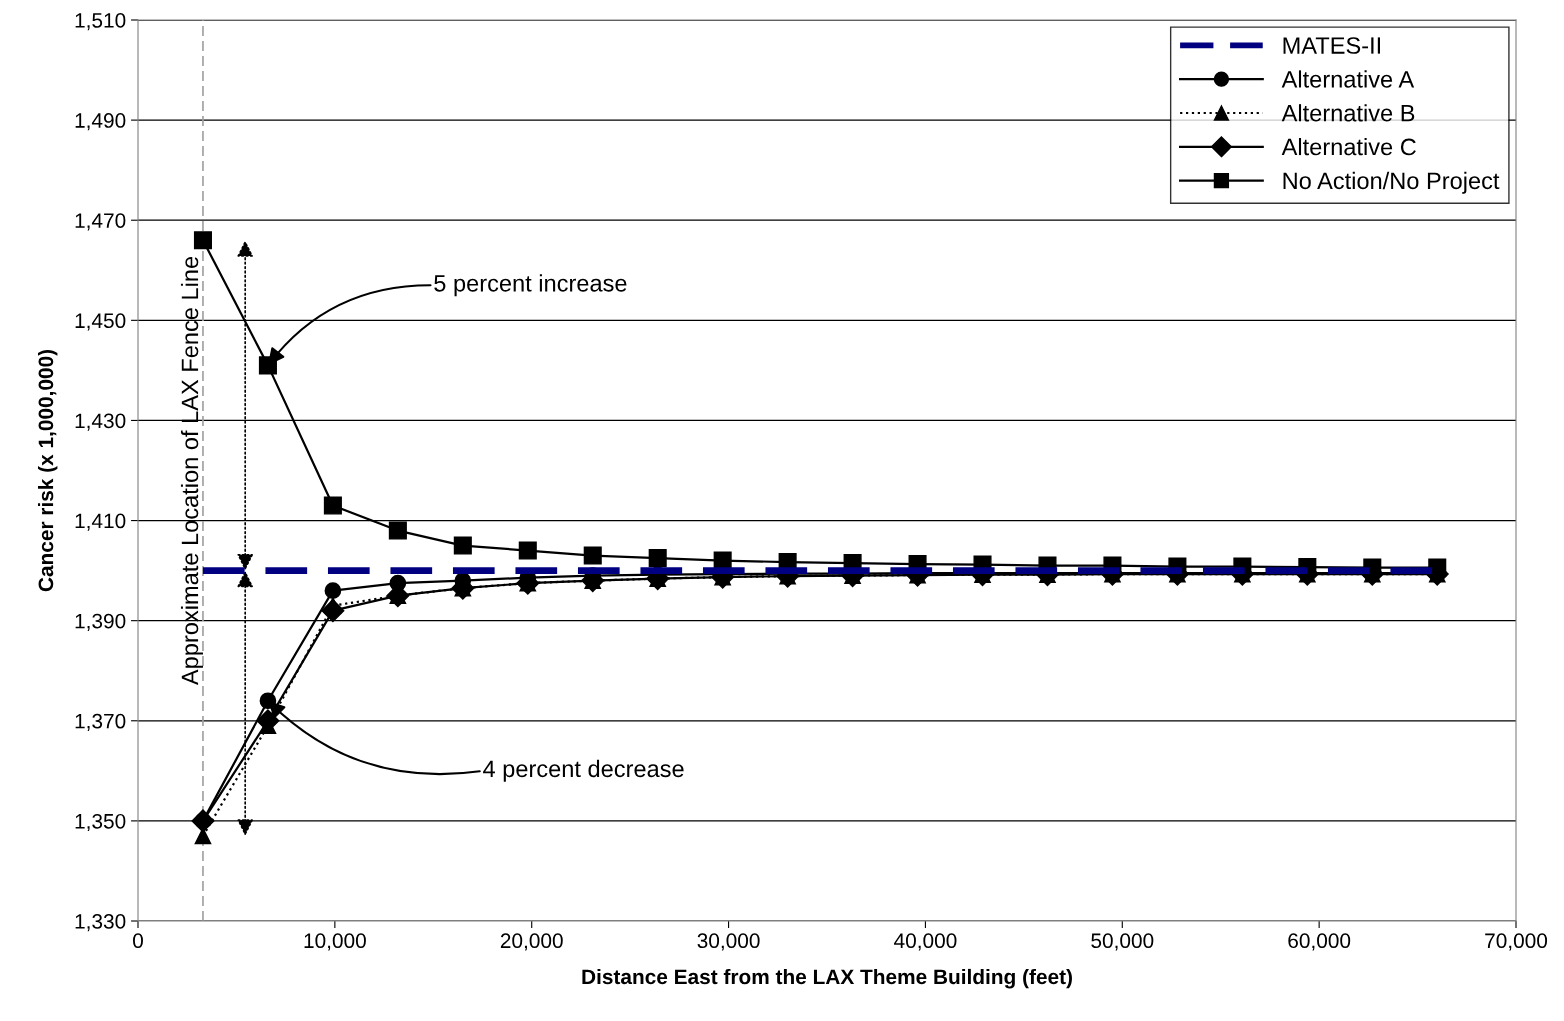 The width and height of the screenshot is (1564, 1021). Describe the element at coordinates (530, 285) in the screenshot. I see `annotation: 5 percent increase` at that location.